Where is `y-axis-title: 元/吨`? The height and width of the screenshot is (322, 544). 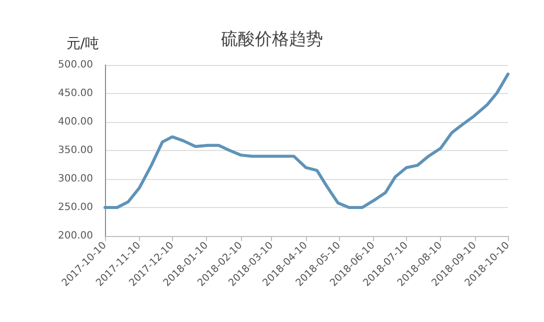
y-axis-title: 元/吨 is located at coordinates (82, 44).